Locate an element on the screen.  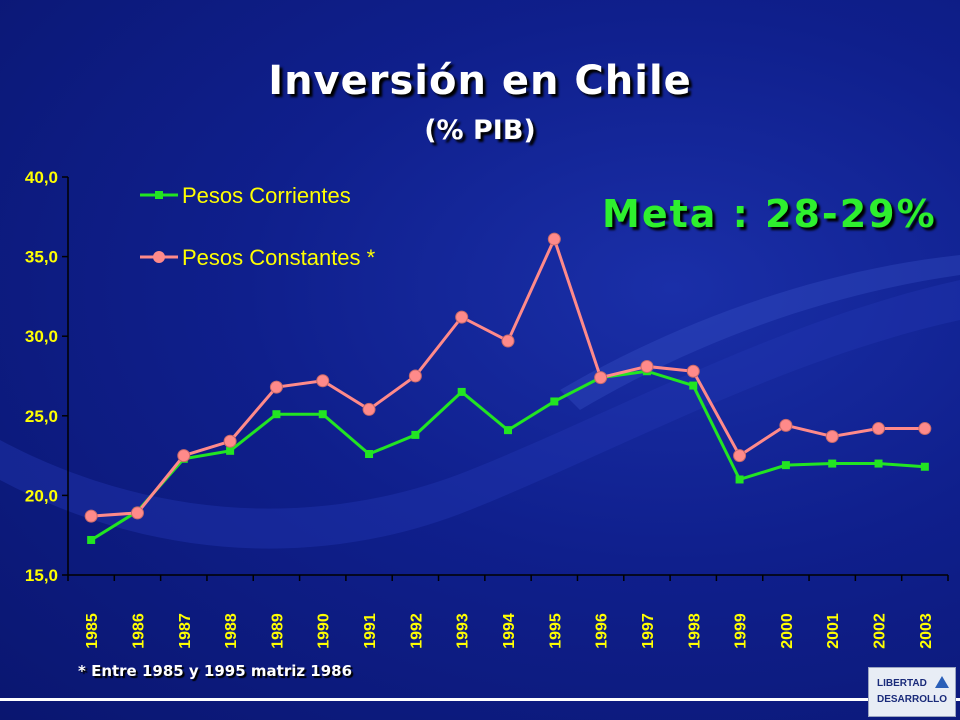
legend-label: Pesos Corrientes is located at coordinates (266, 195).